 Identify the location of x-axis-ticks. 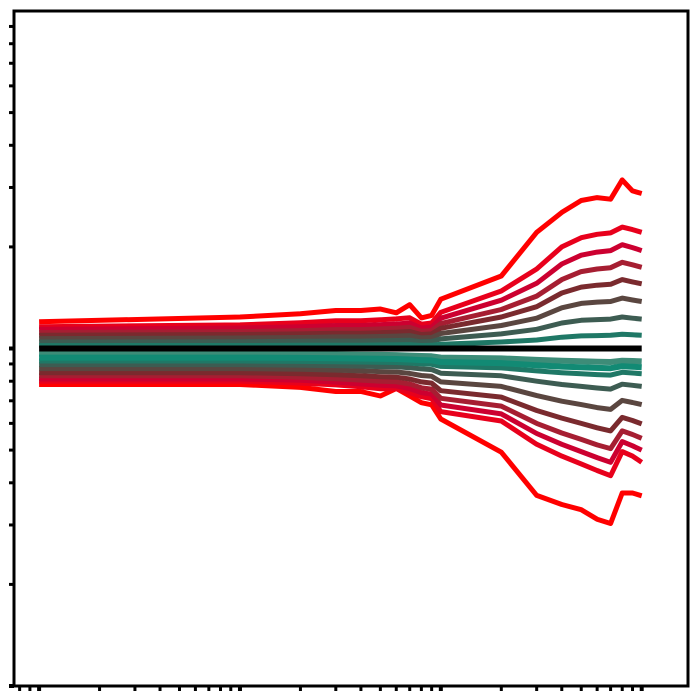
(331, 688).